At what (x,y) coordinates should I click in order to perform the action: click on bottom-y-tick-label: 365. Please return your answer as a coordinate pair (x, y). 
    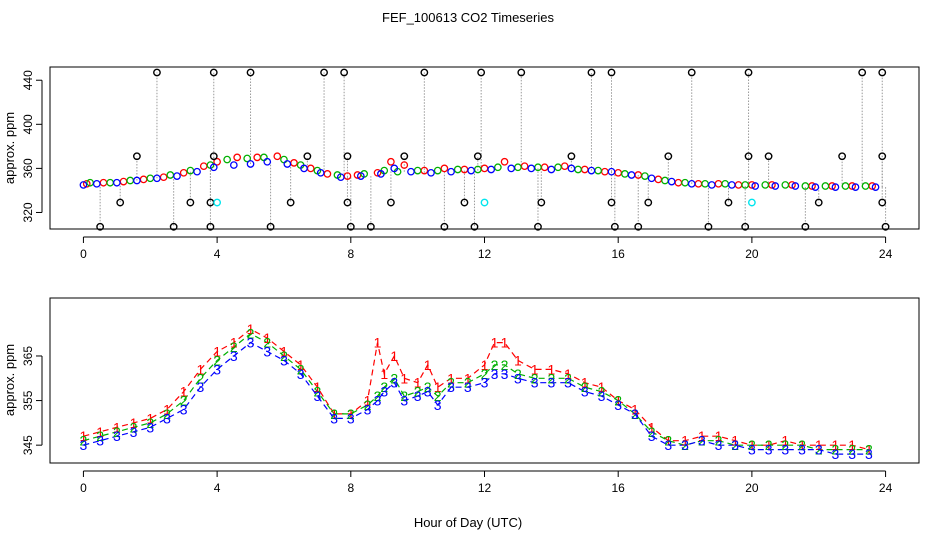
    Looking at the image, I should click on (28, 356).